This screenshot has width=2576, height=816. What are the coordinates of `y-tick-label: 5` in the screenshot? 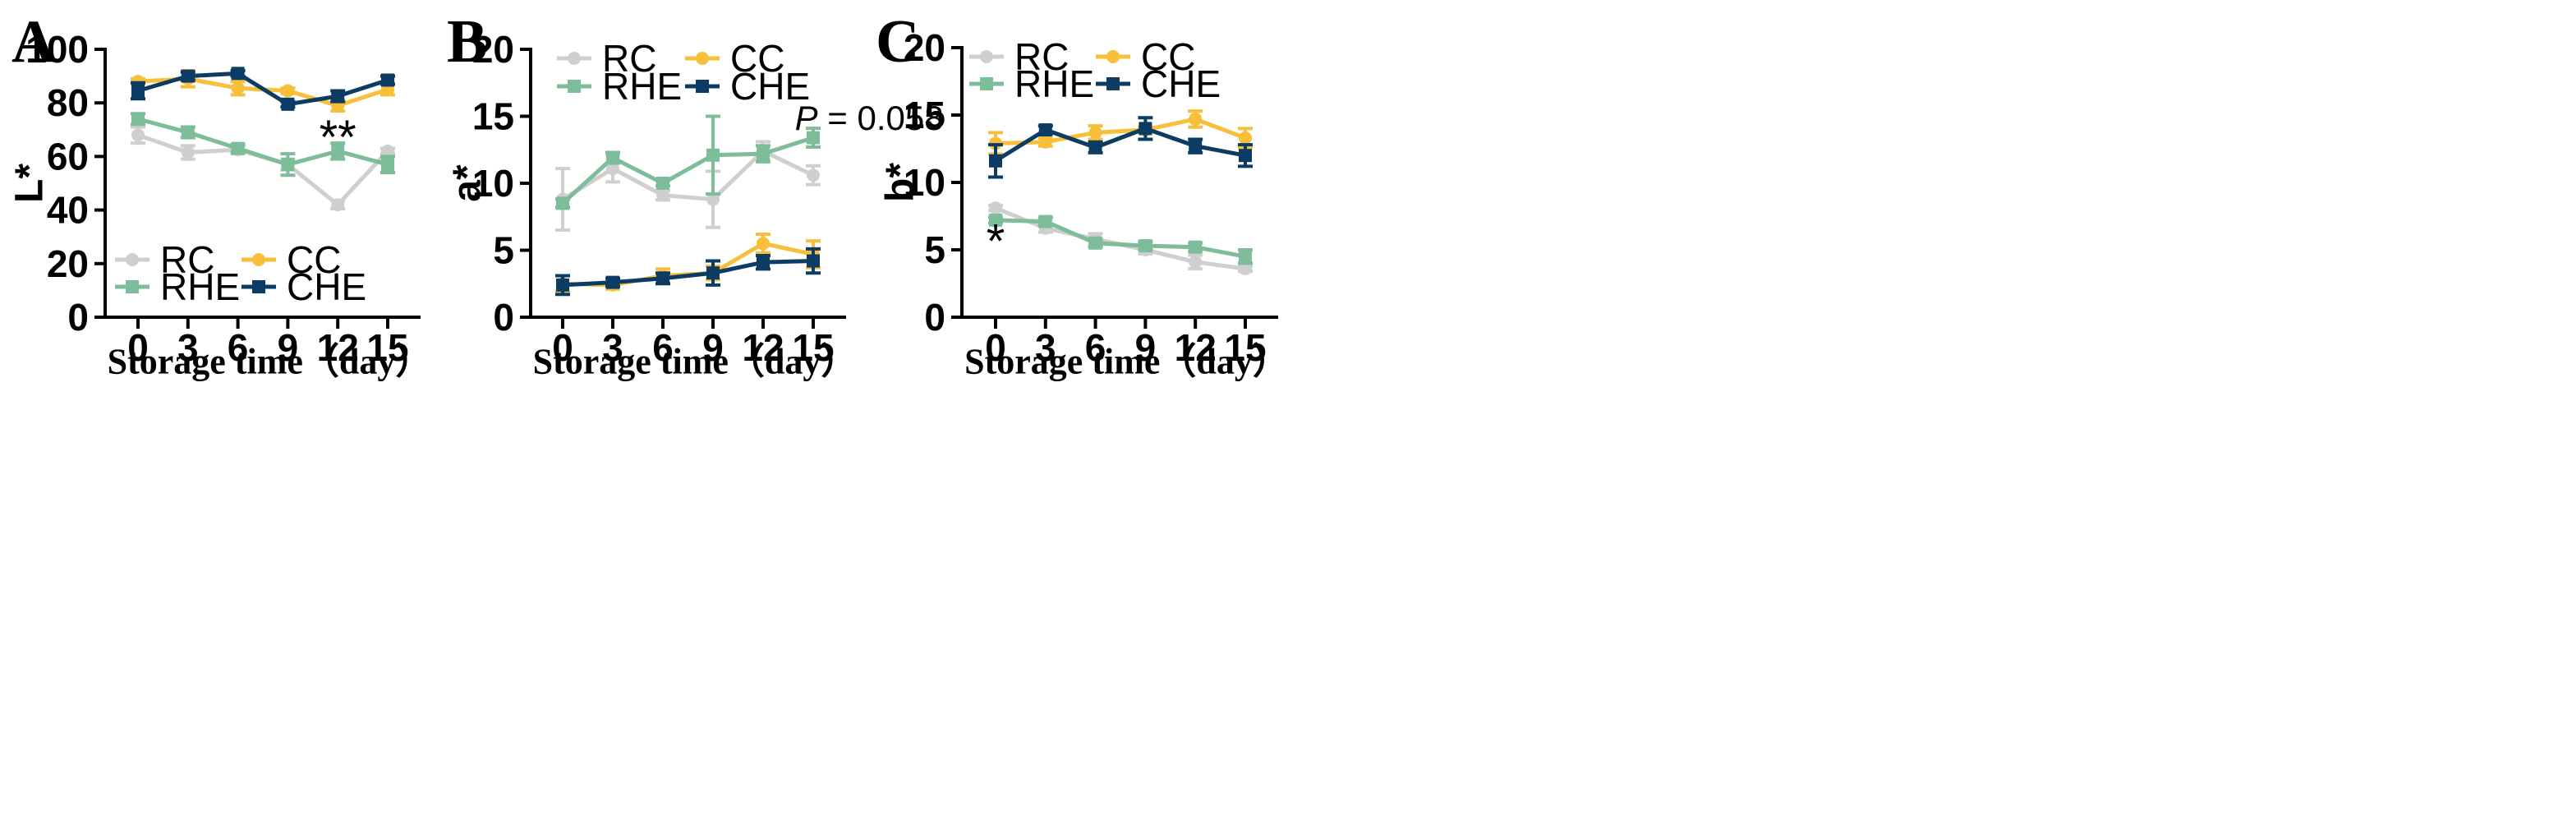 It's located at (504, 250).